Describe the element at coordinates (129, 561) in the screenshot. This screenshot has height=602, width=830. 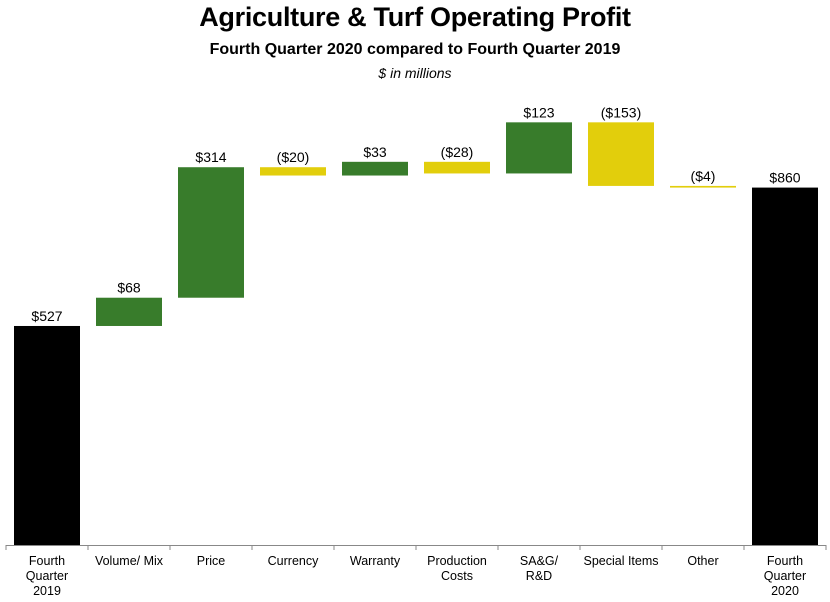
I see `category-label: Volume/ Mix` at that location.